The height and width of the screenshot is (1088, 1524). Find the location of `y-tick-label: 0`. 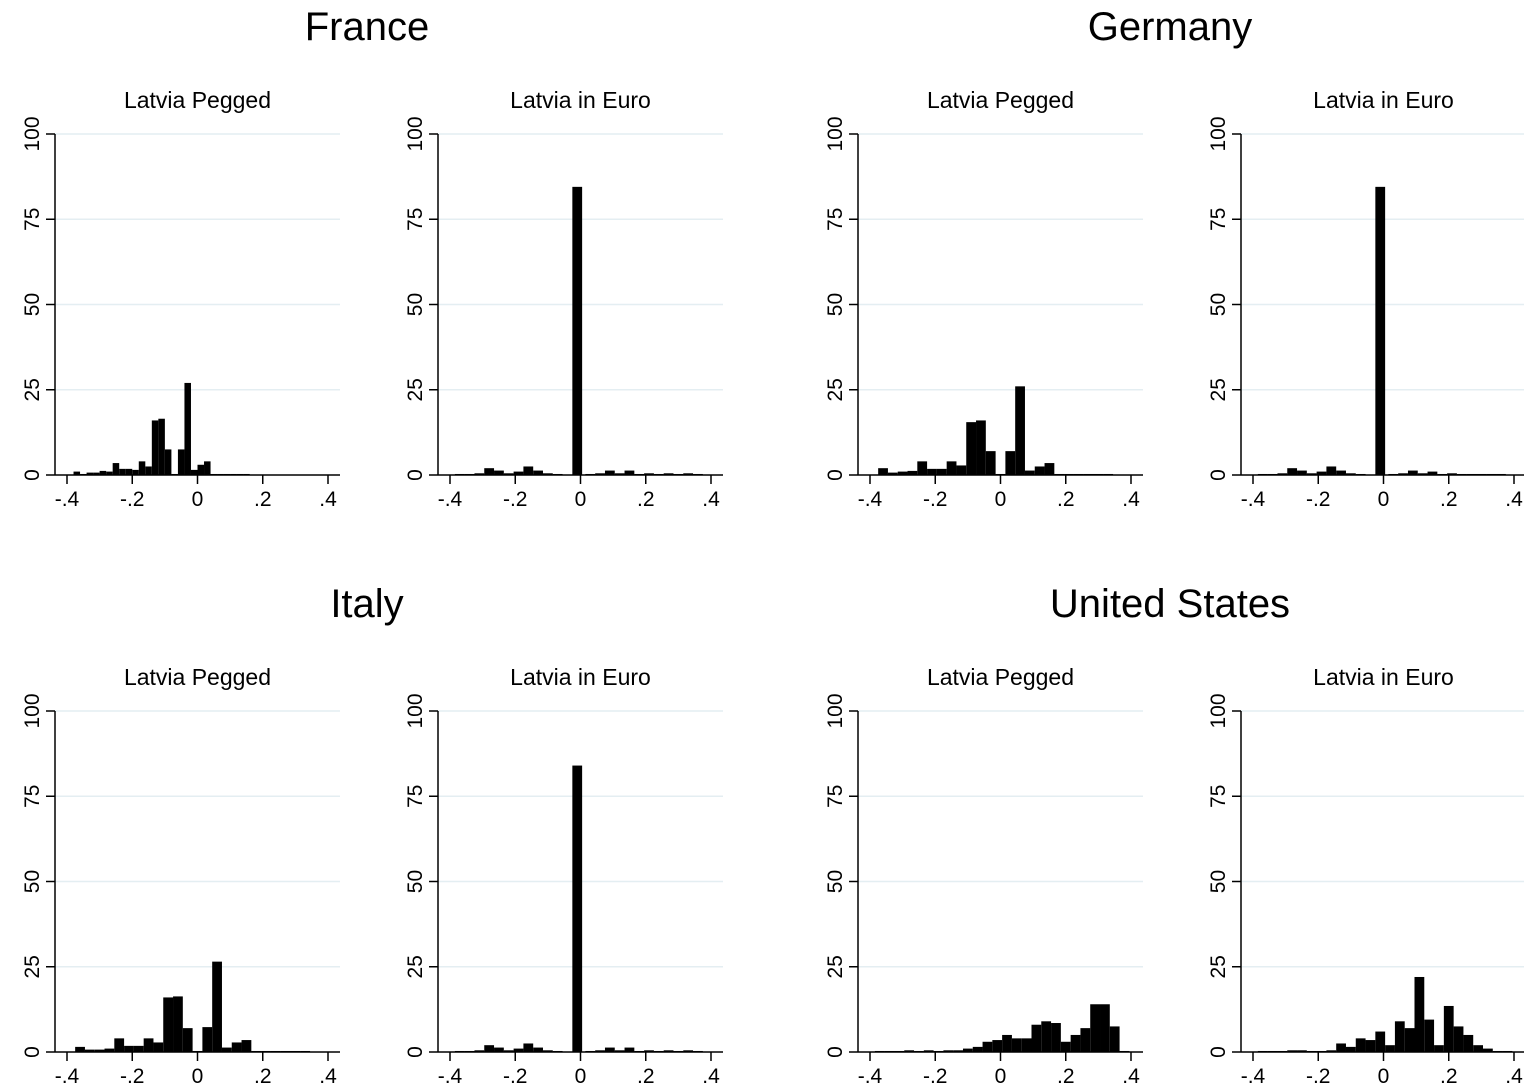

y-tick-label: 0 is located at coordinates (835, 475).